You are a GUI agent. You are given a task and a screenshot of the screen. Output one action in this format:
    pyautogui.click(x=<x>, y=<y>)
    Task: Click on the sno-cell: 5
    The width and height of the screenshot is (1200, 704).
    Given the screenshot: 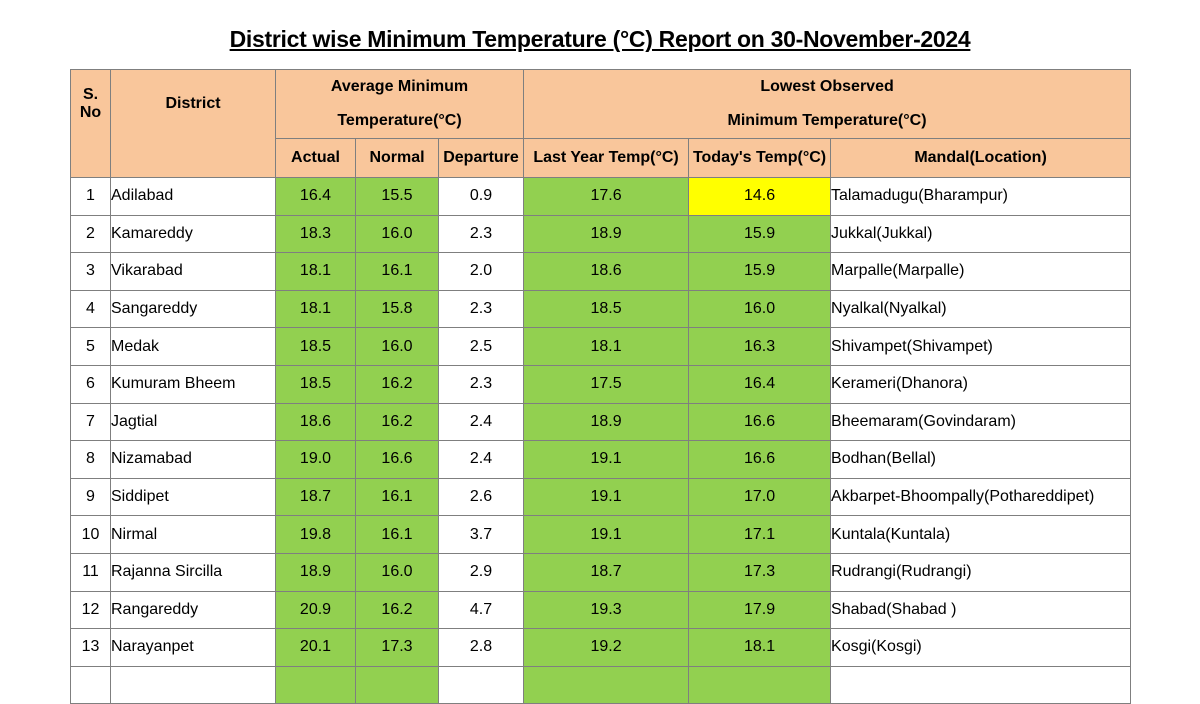 What is the action you would take?
    pyautogui.click(x=90, y=346)
    